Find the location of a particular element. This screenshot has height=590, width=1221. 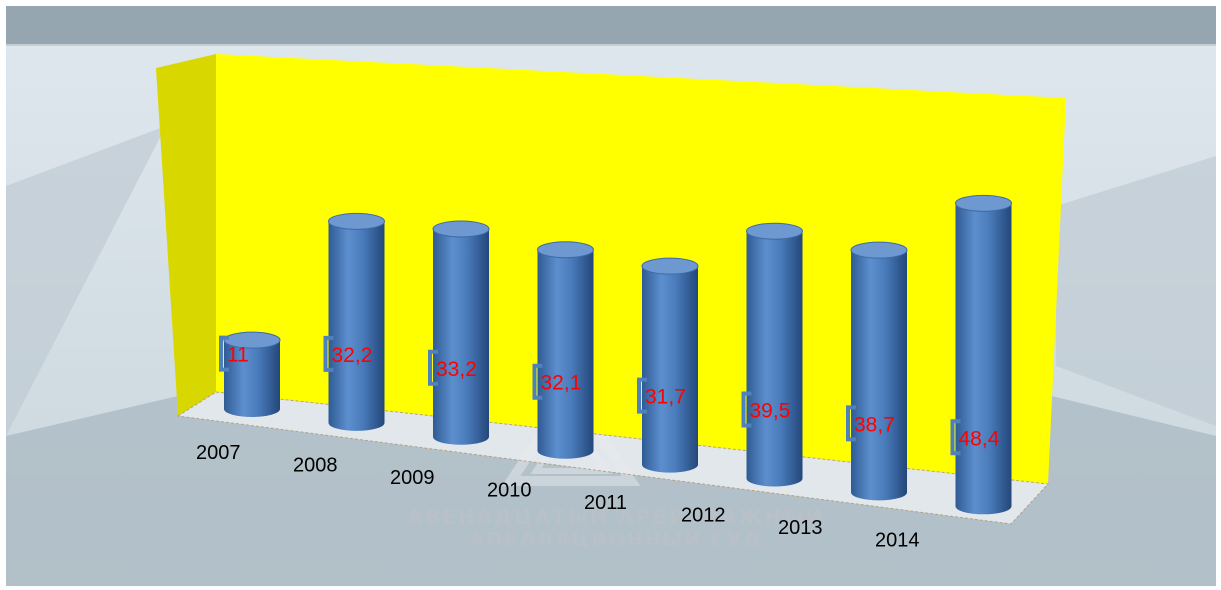

value-label: 39,5 is located at coordinates (770, 411).